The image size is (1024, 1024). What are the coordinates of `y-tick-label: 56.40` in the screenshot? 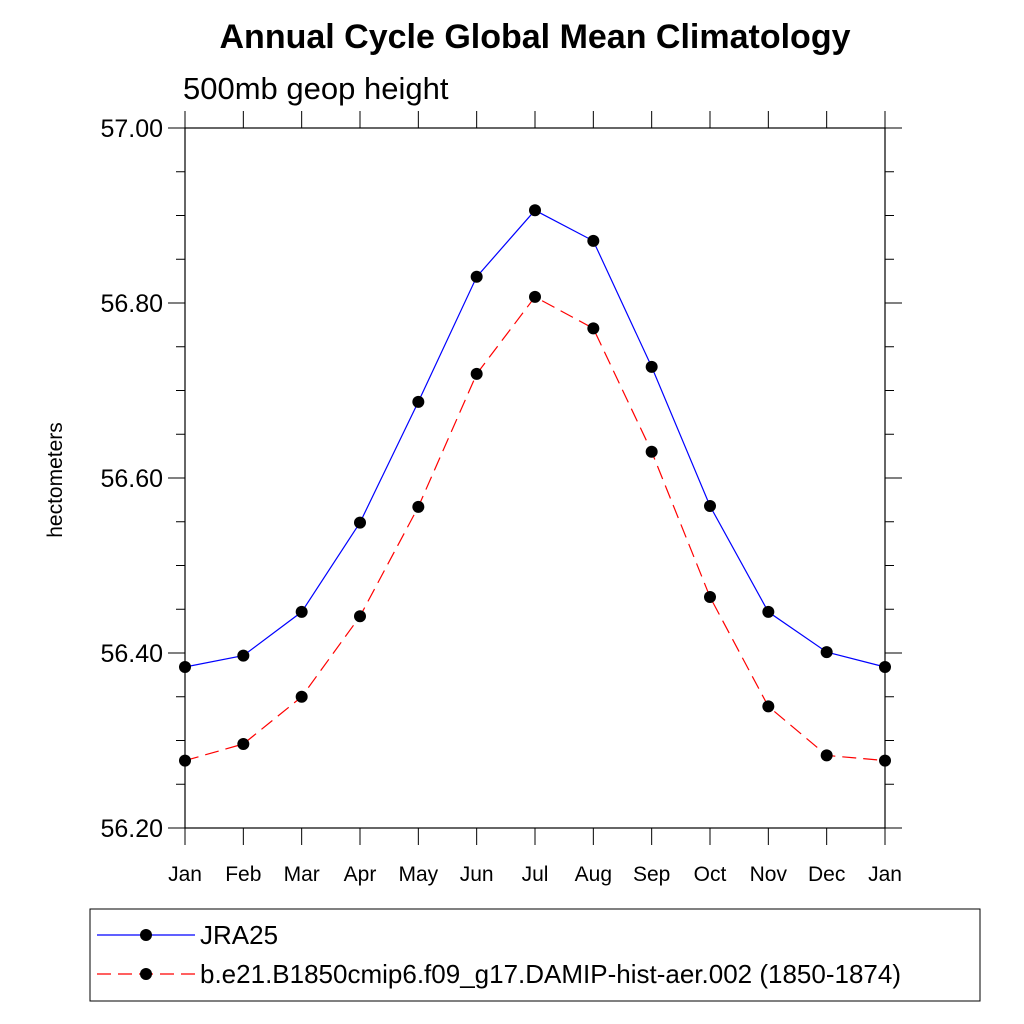 It's located at (131, 654).